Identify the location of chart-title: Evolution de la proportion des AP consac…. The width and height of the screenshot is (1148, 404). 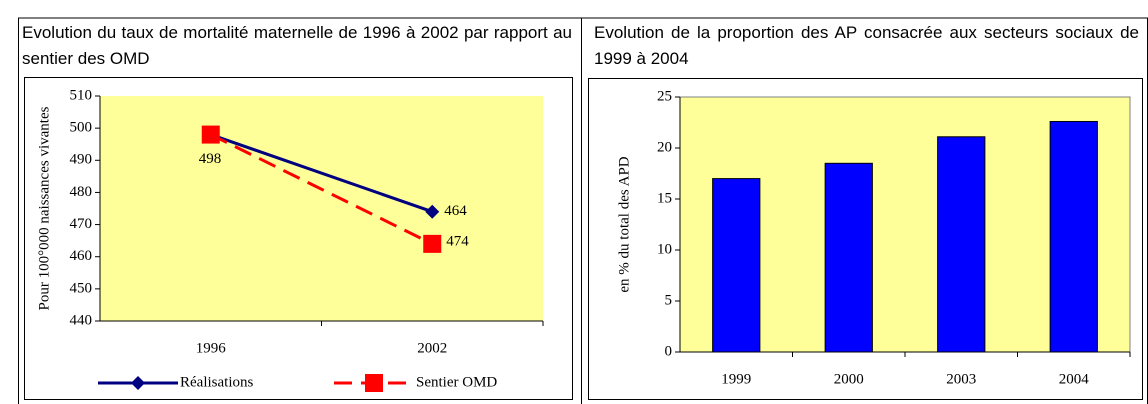
(866, 45).